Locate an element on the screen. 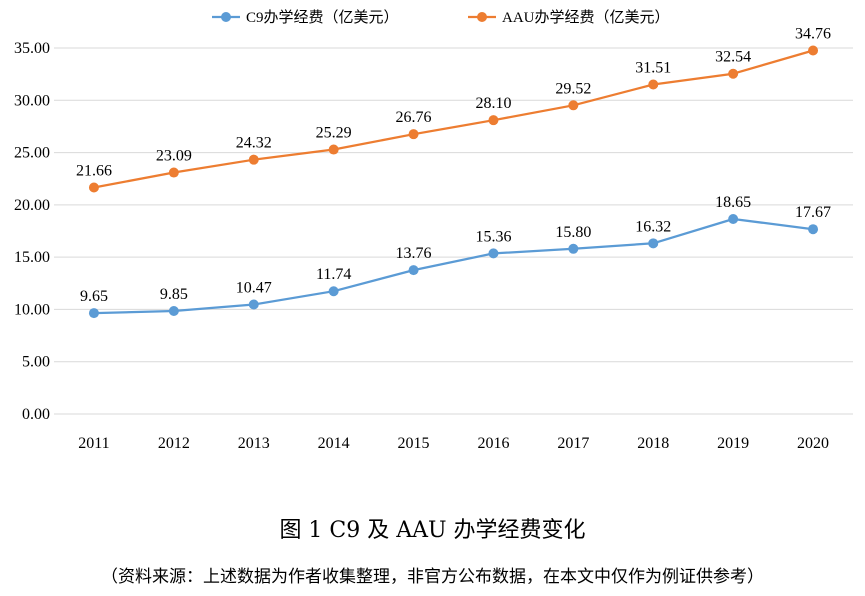 The image size is (865, 596). data-label: 15.36 is located at coordinates (493, 236).